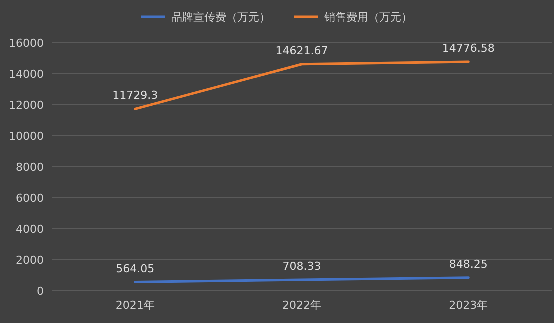 Image resolution: width=554 pixels, height=323 pixels. Describe the element at coordinates (30, 198) in the screenshot. I see `y-tick-label: 6000` at that location.